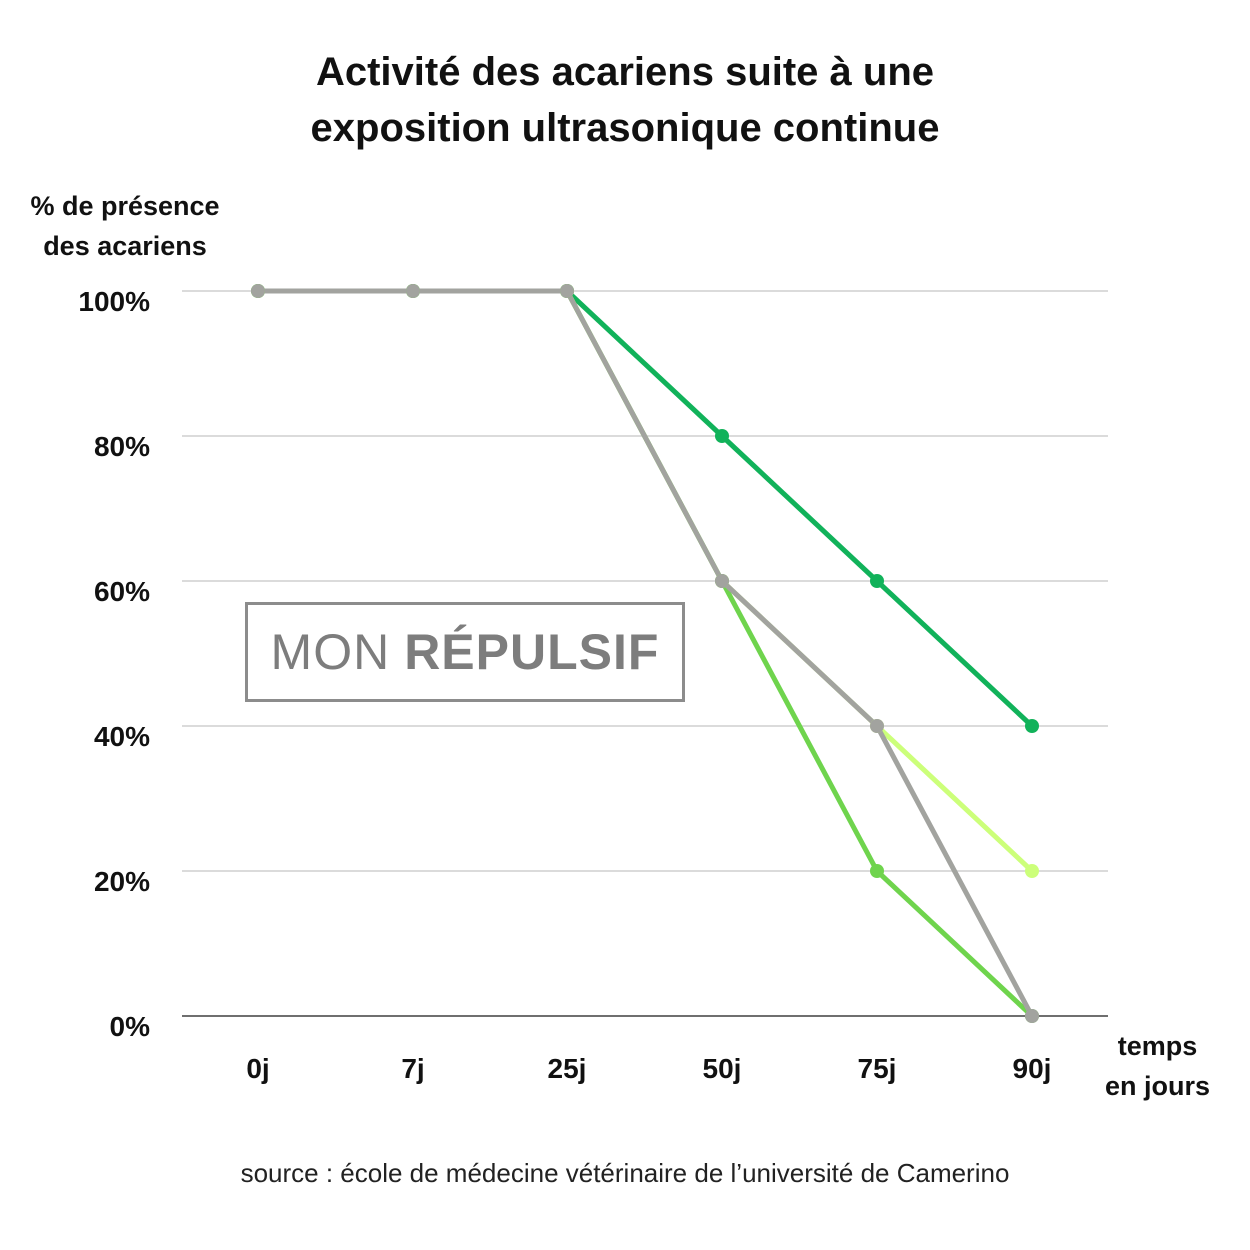  What do you see at coordinates (877, 1068) in the screenshot?
I see `x-tick-label: 75j` at bounding box center [877, 1068].